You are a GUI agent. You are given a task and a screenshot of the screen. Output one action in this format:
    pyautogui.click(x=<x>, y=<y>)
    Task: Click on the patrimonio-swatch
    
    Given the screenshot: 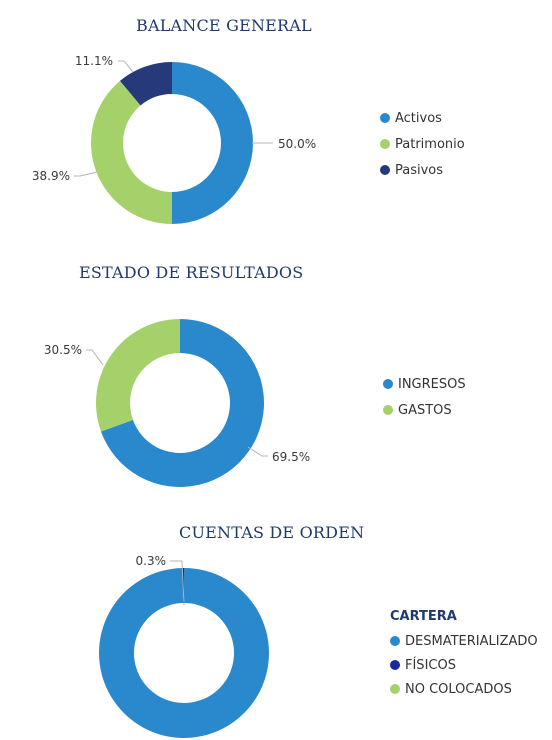 What is the action you would take?
    pyautogui.click(x=385, y=144)
    